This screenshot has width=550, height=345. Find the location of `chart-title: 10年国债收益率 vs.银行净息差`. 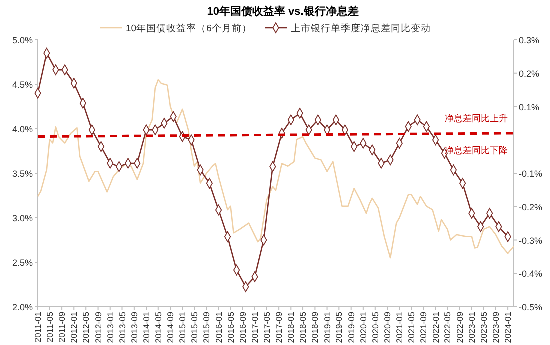

chart-title: 10年国债收益率 vs.银行净息差 is located at coordinates (283, 11).